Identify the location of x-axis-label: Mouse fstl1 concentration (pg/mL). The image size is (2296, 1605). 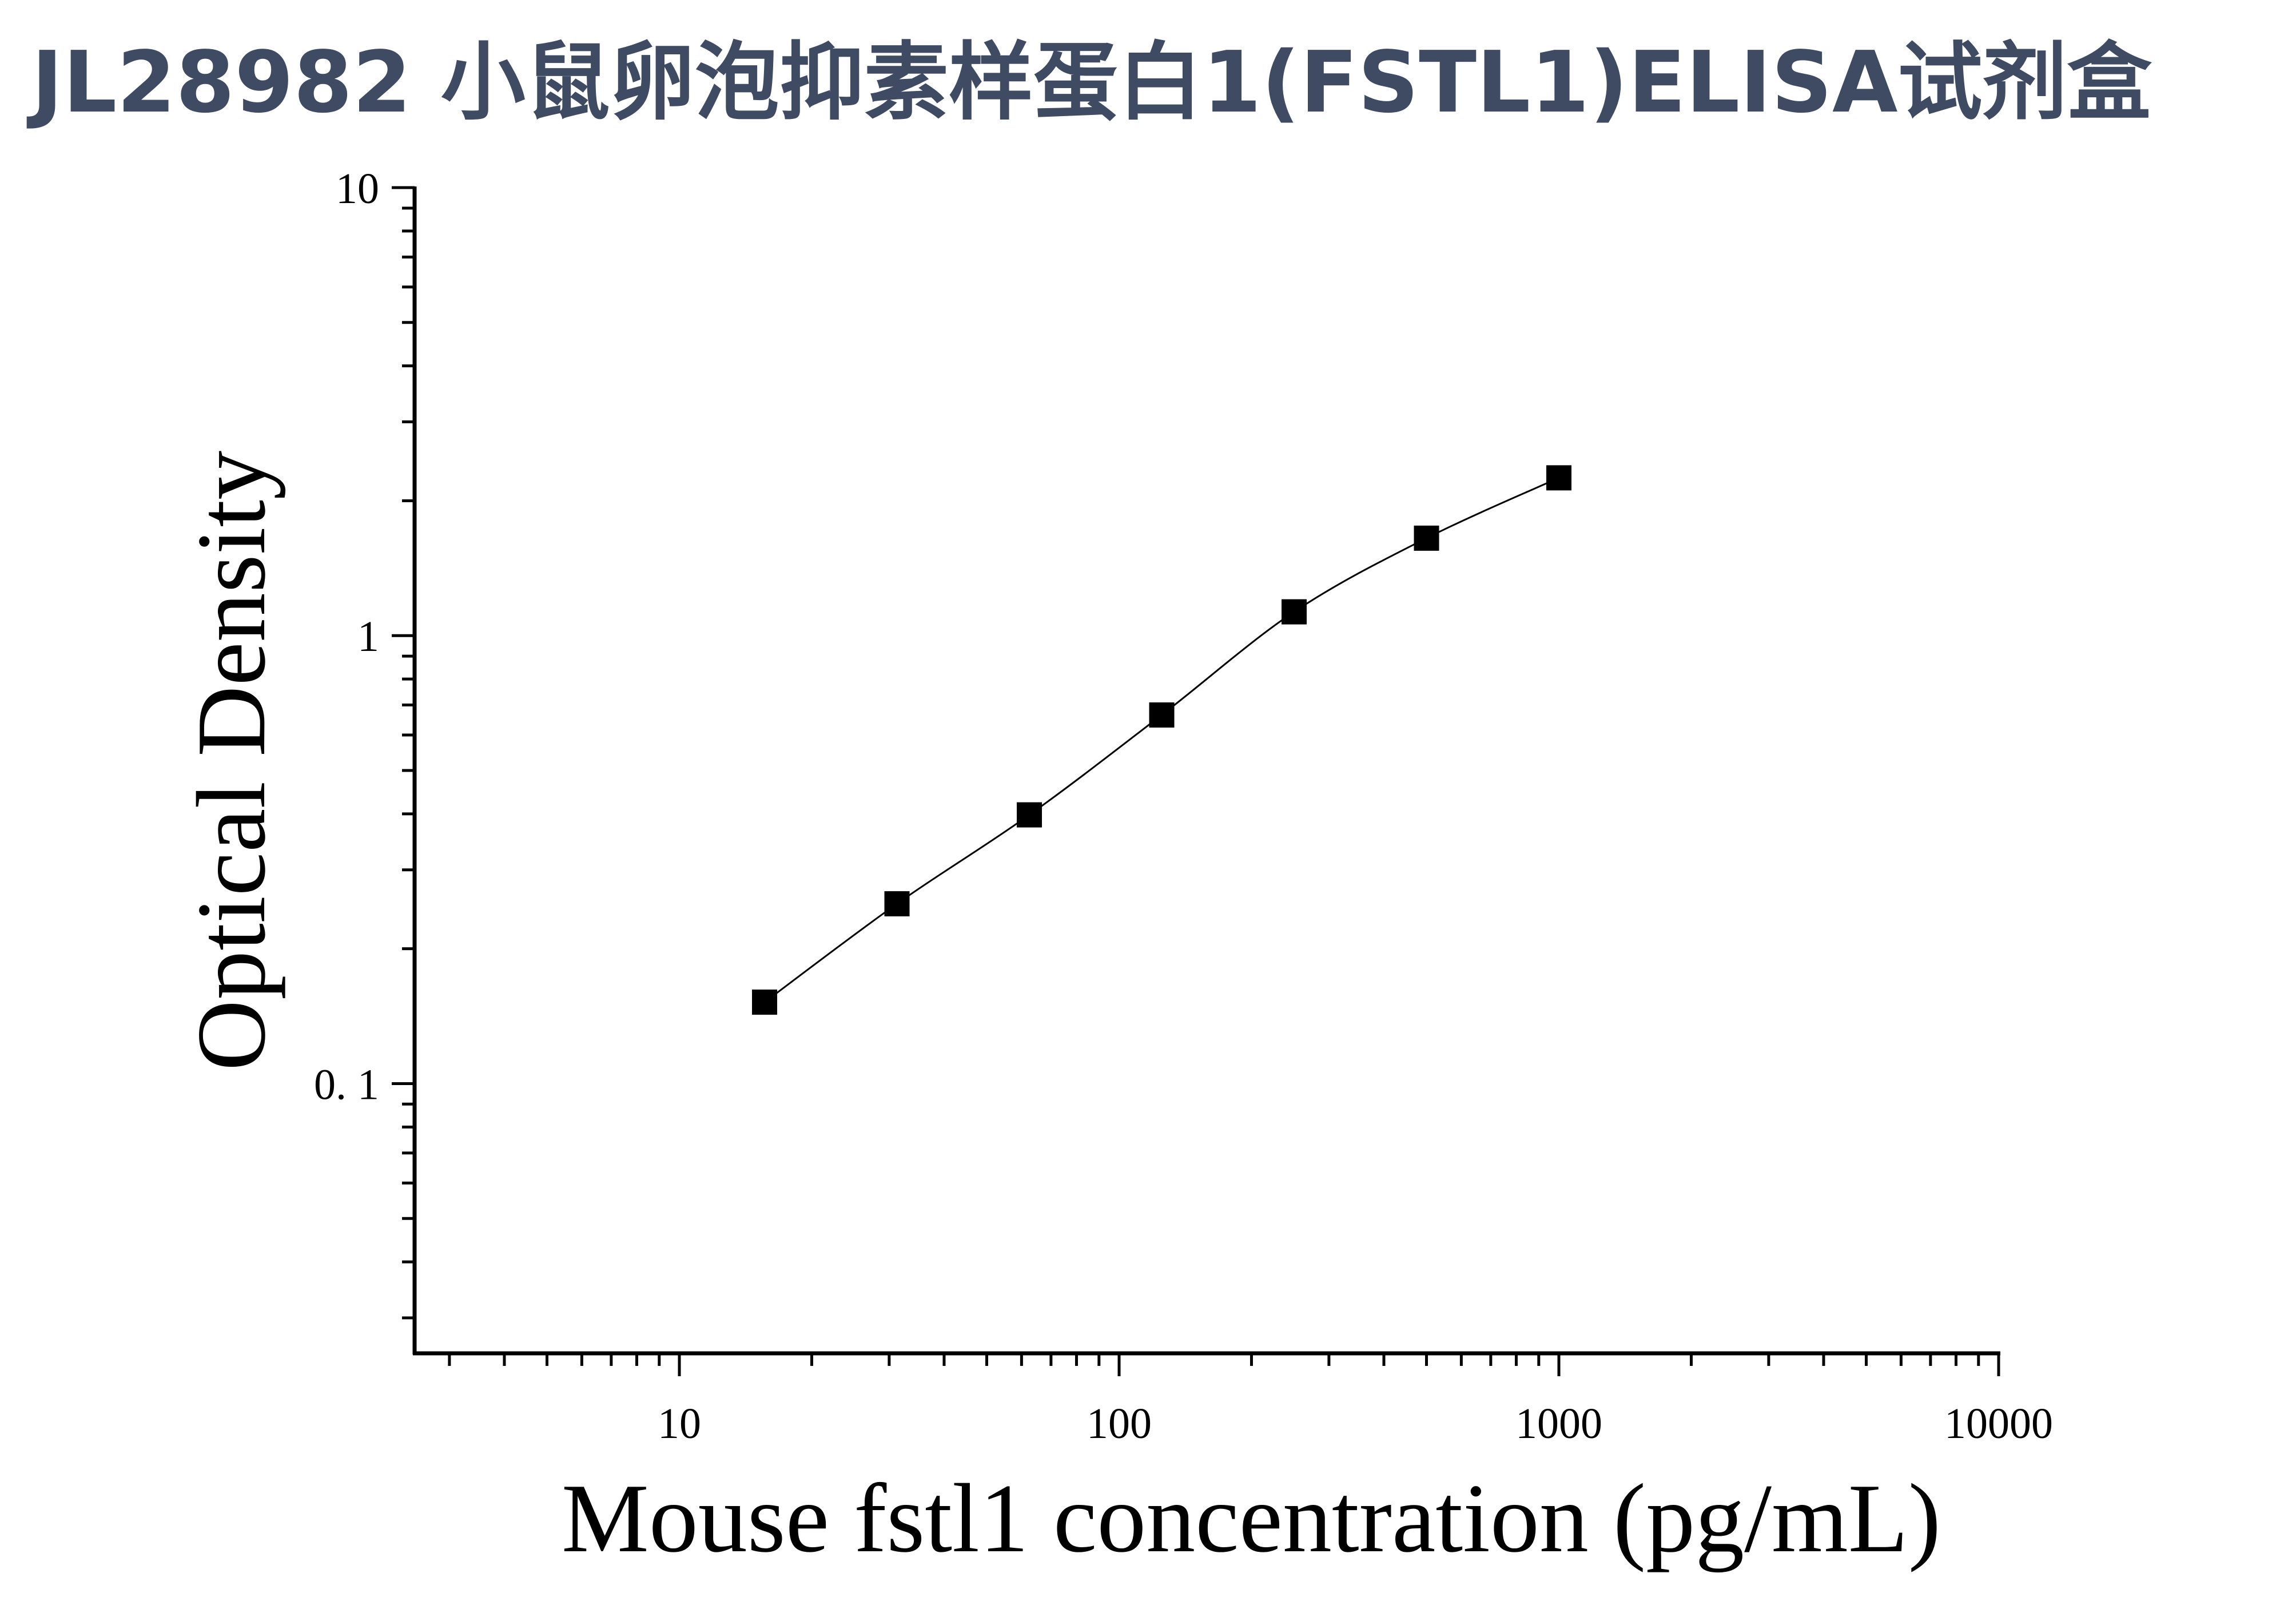
(1252, 1518).